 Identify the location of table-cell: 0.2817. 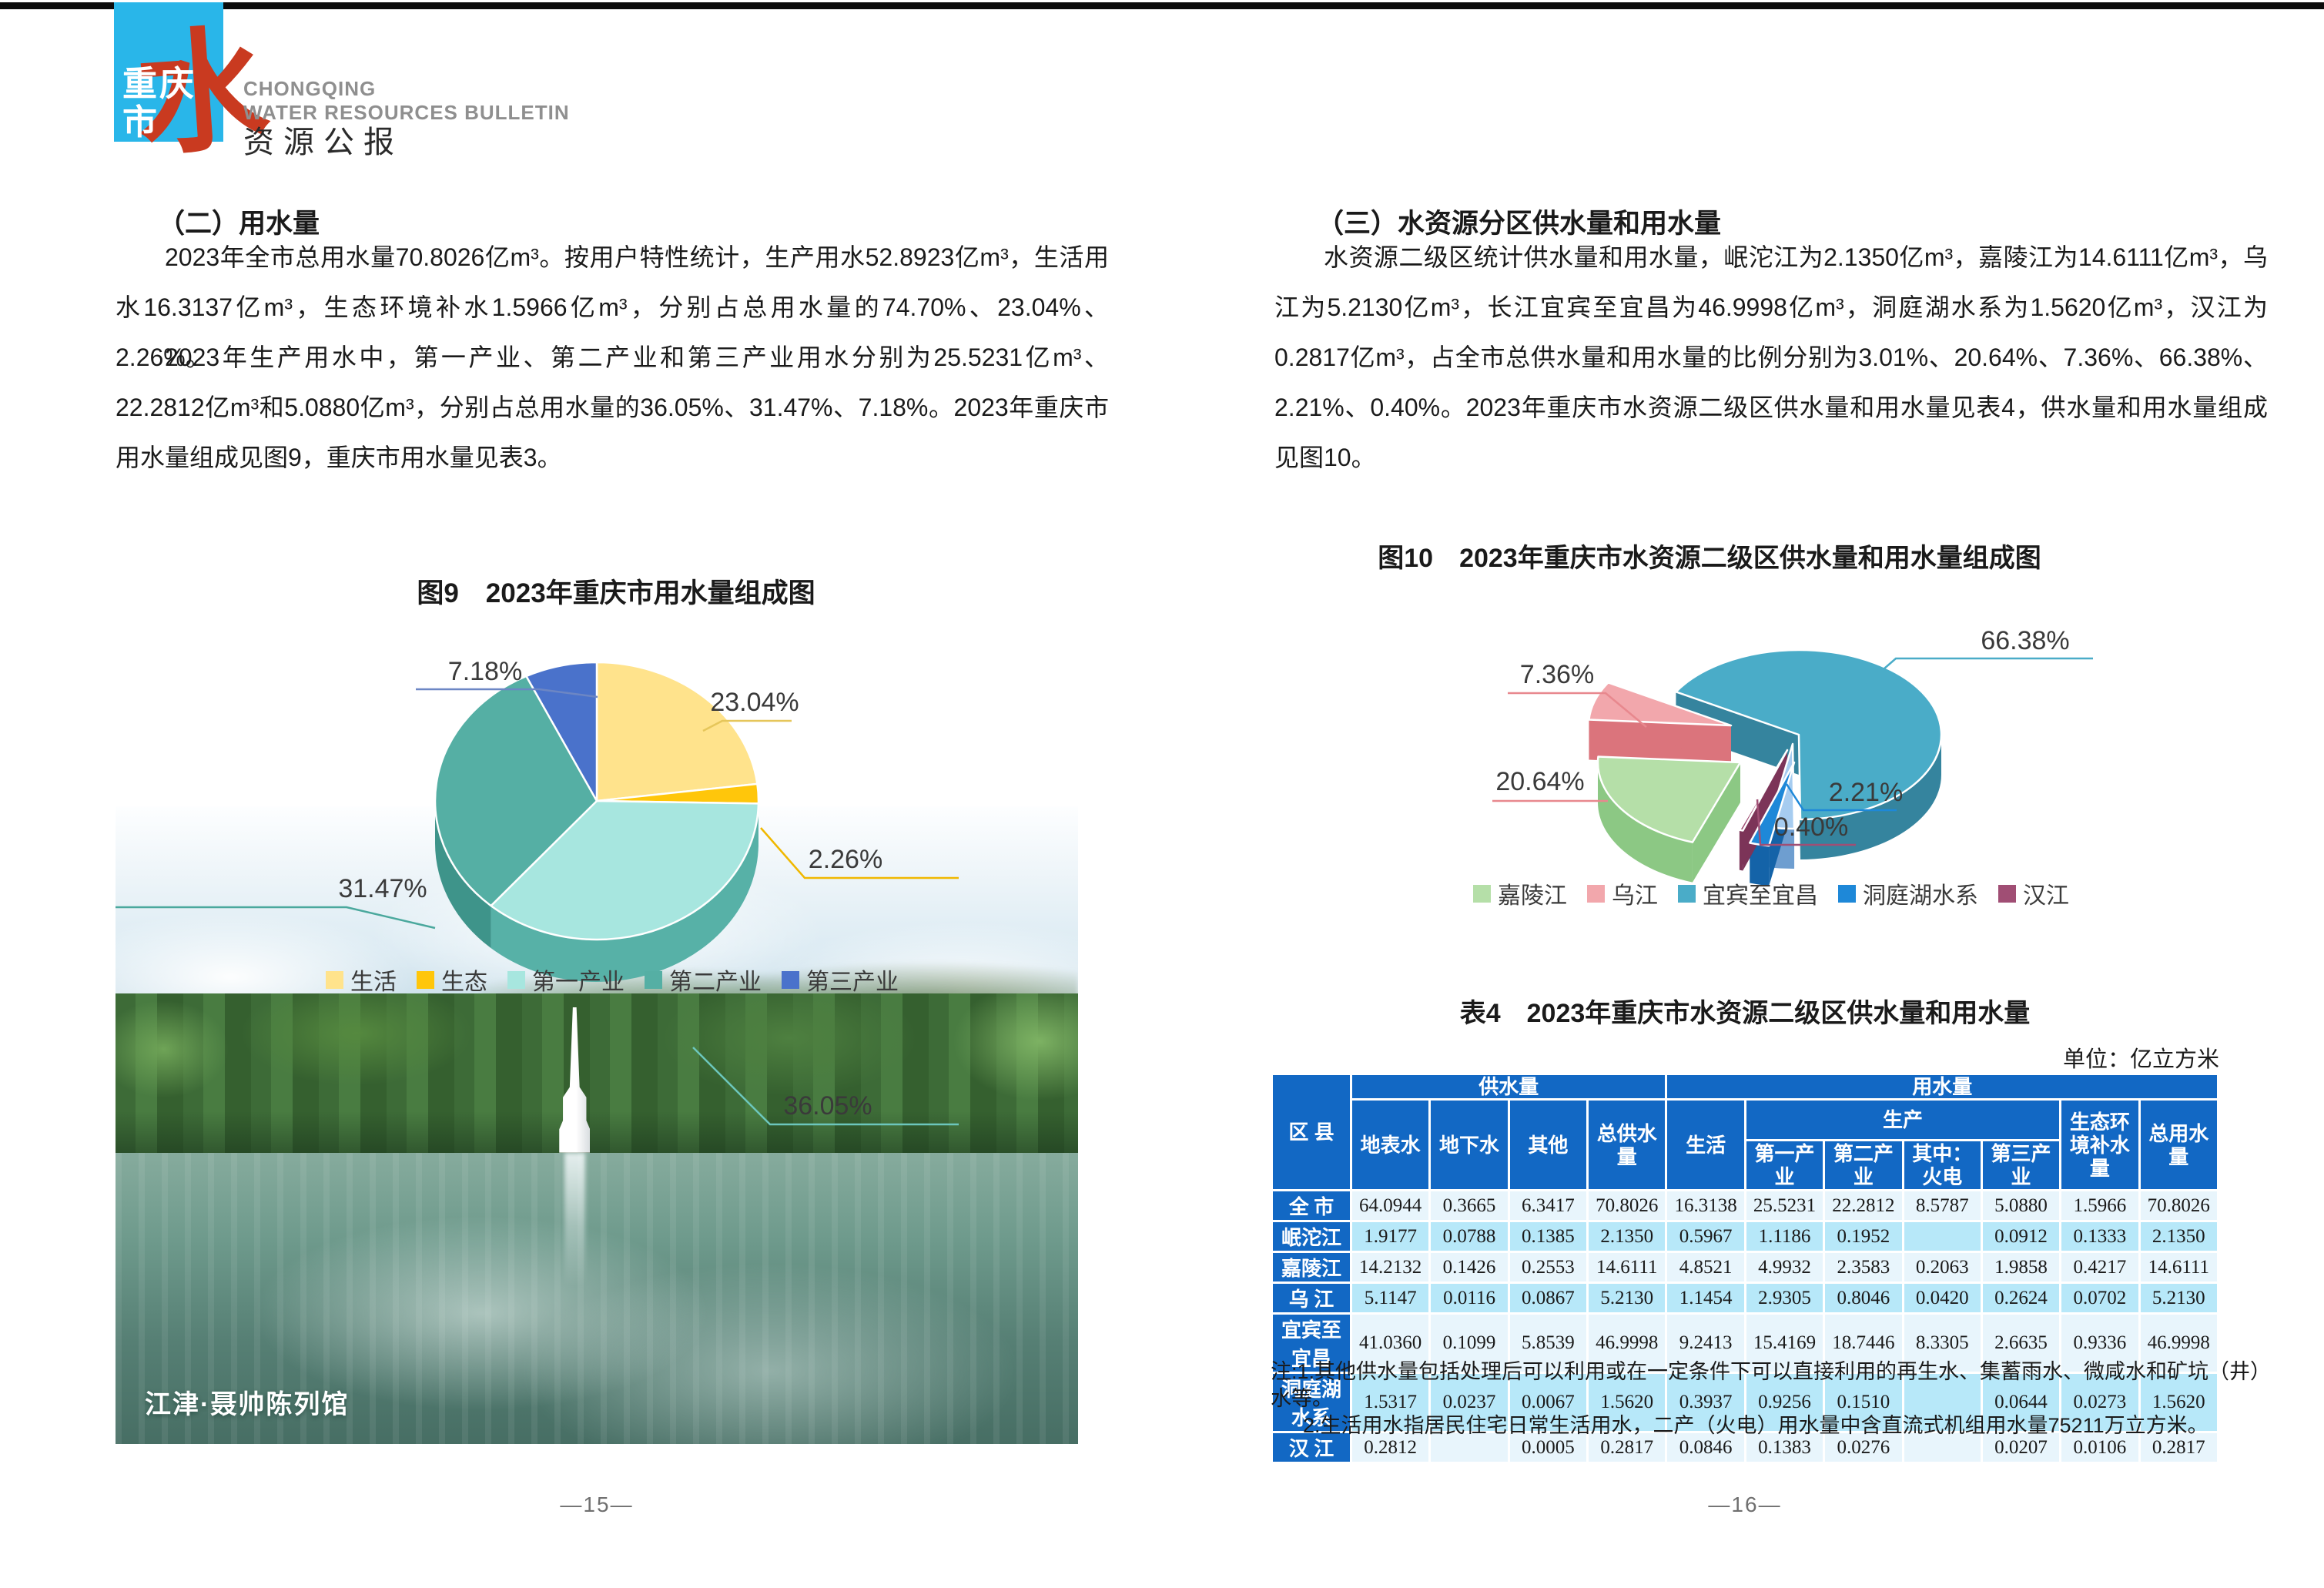
(2179, 1447).